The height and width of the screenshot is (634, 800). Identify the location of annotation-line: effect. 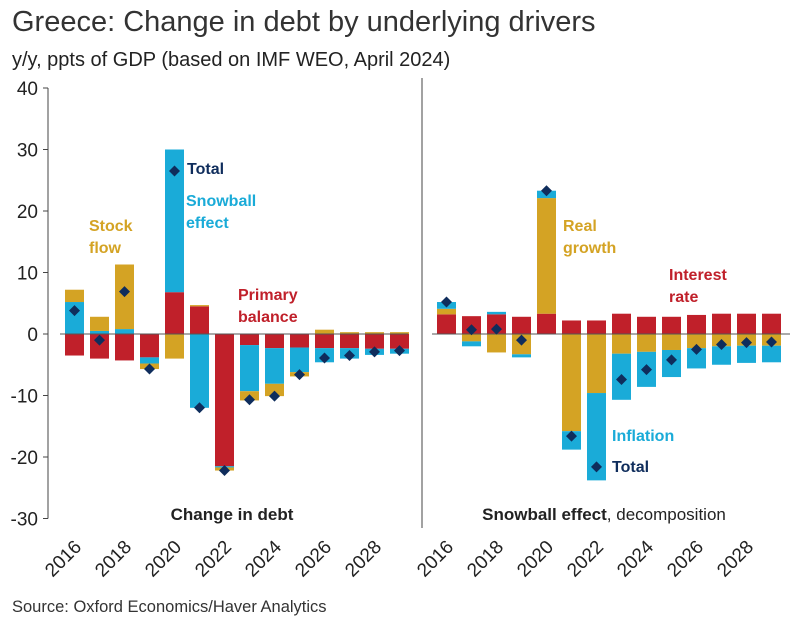
(207, 223).